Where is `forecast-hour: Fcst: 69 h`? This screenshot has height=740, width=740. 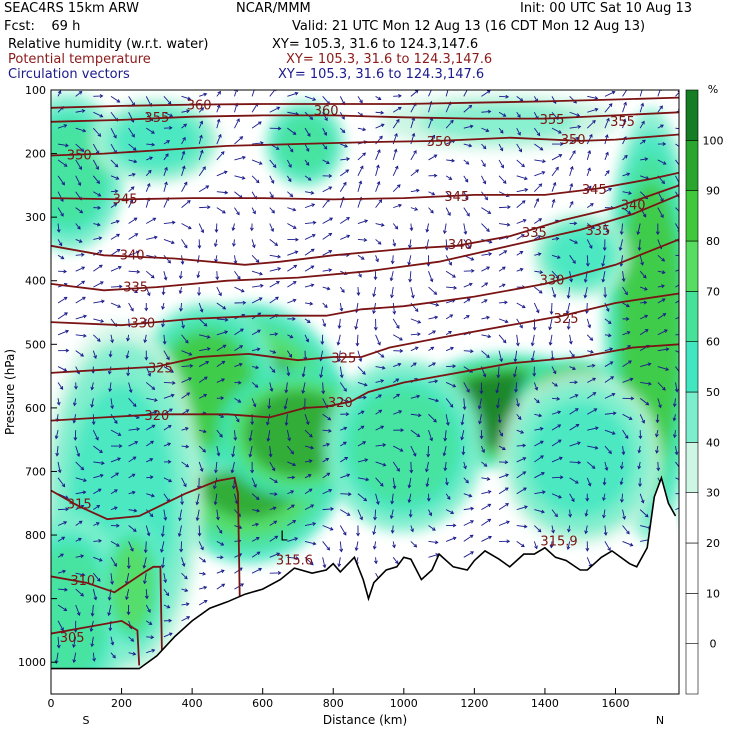 forecast-hour: Fcst: 69 h is located at coordinates (42, 26).